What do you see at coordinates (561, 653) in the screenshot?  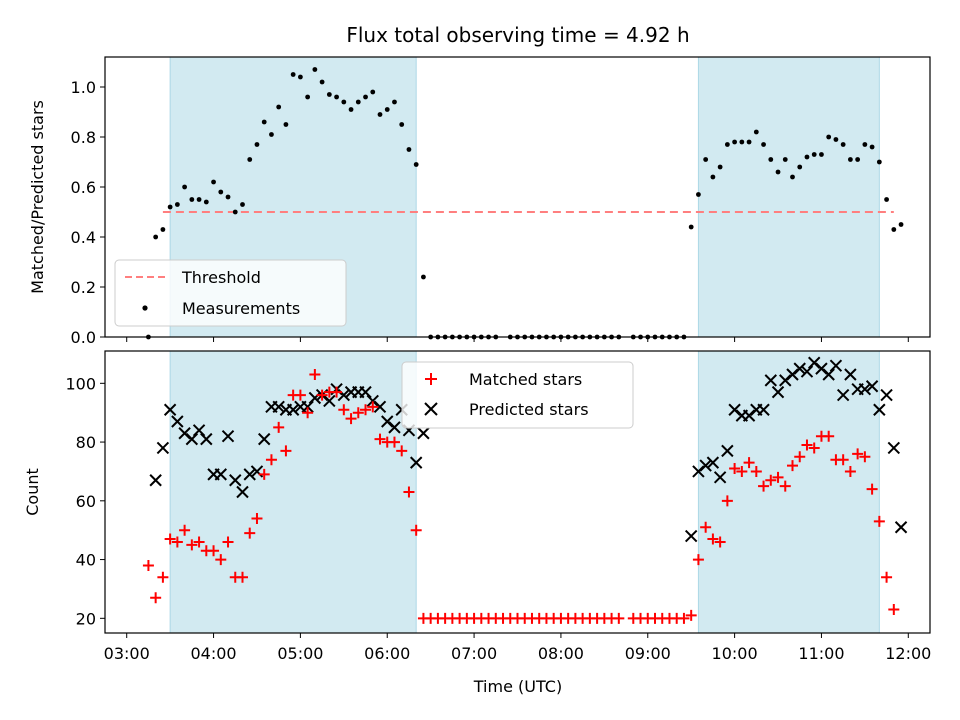 I see `x-tick-label: 08:00` at bounding box center [561, 653].